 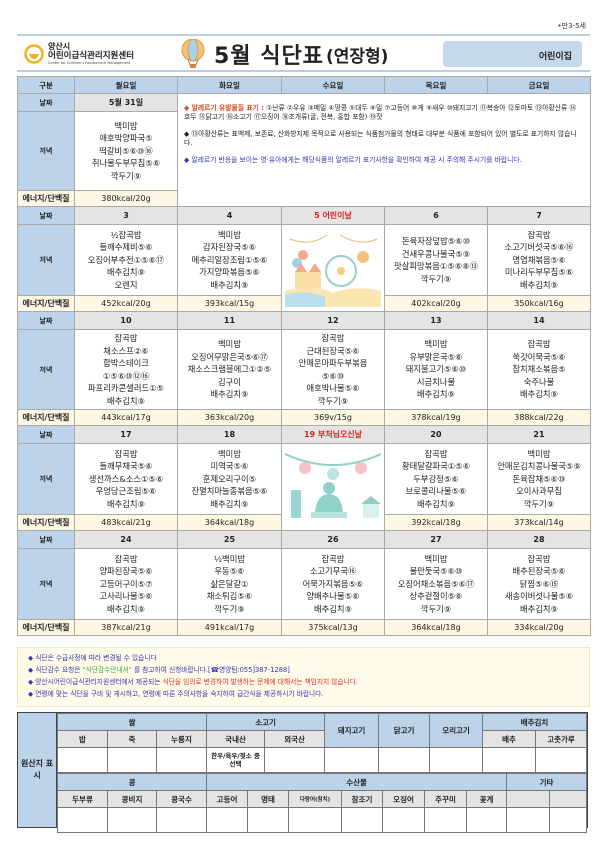 What do you see at coordinates (539, 356) in the screenshot?
I see `menu-item: 쑥갓어묵국⑤⑥` at bounding box center [539, 356].